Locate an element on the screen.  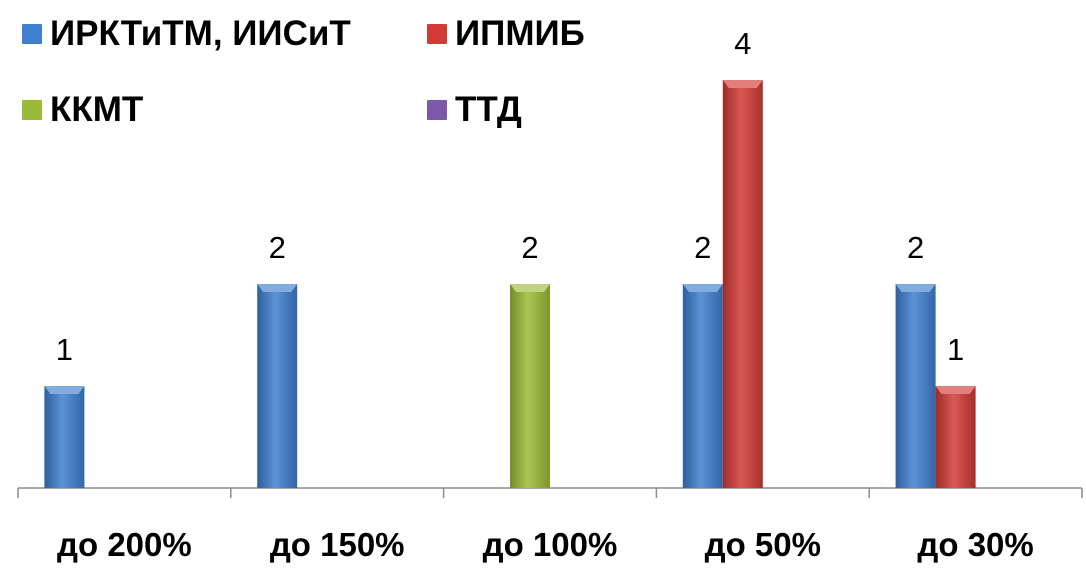
legend-swatch-irktitm is located at coordinates (32, 34).